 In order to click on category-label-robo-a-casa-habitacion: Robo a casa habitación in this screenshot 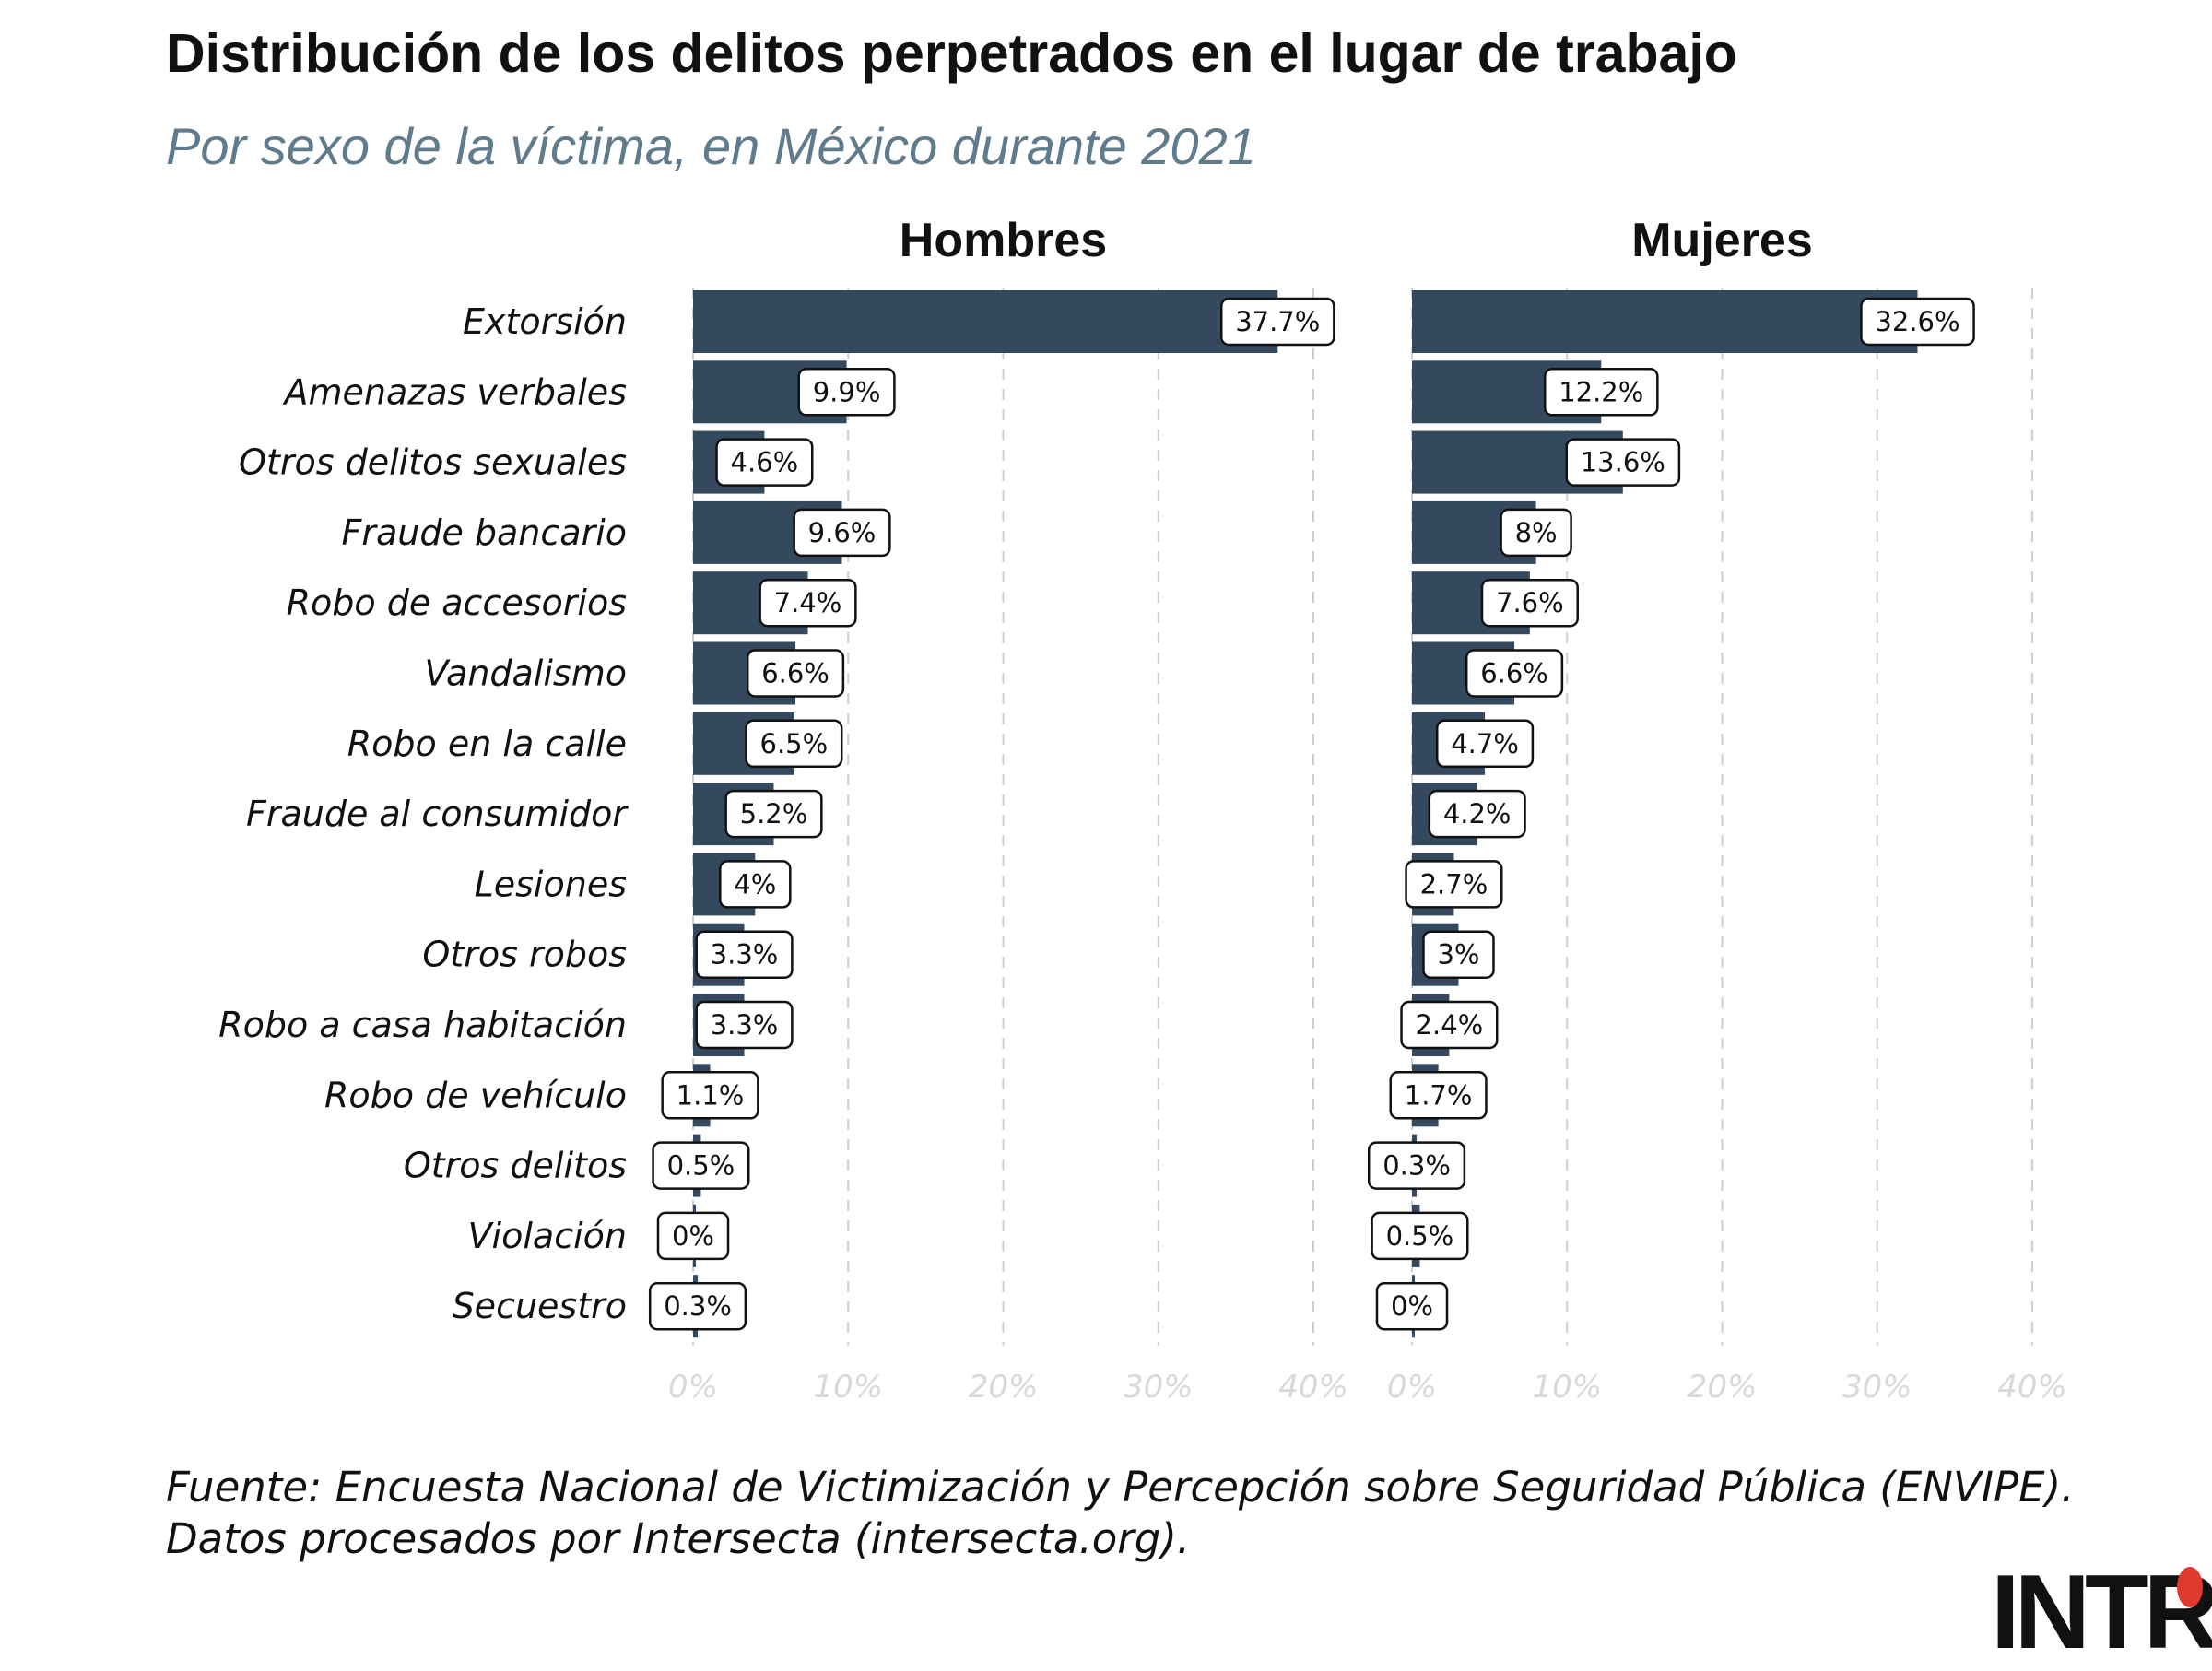, I will do `click(422, 1025)`.